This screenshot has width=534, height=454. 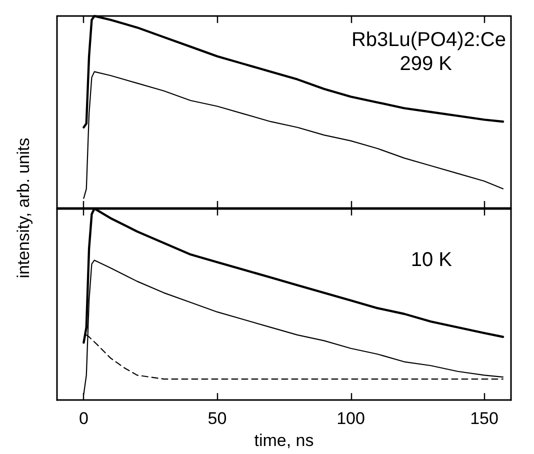 I want to click on x-tick-label: 0, so click(x=83, y=418).